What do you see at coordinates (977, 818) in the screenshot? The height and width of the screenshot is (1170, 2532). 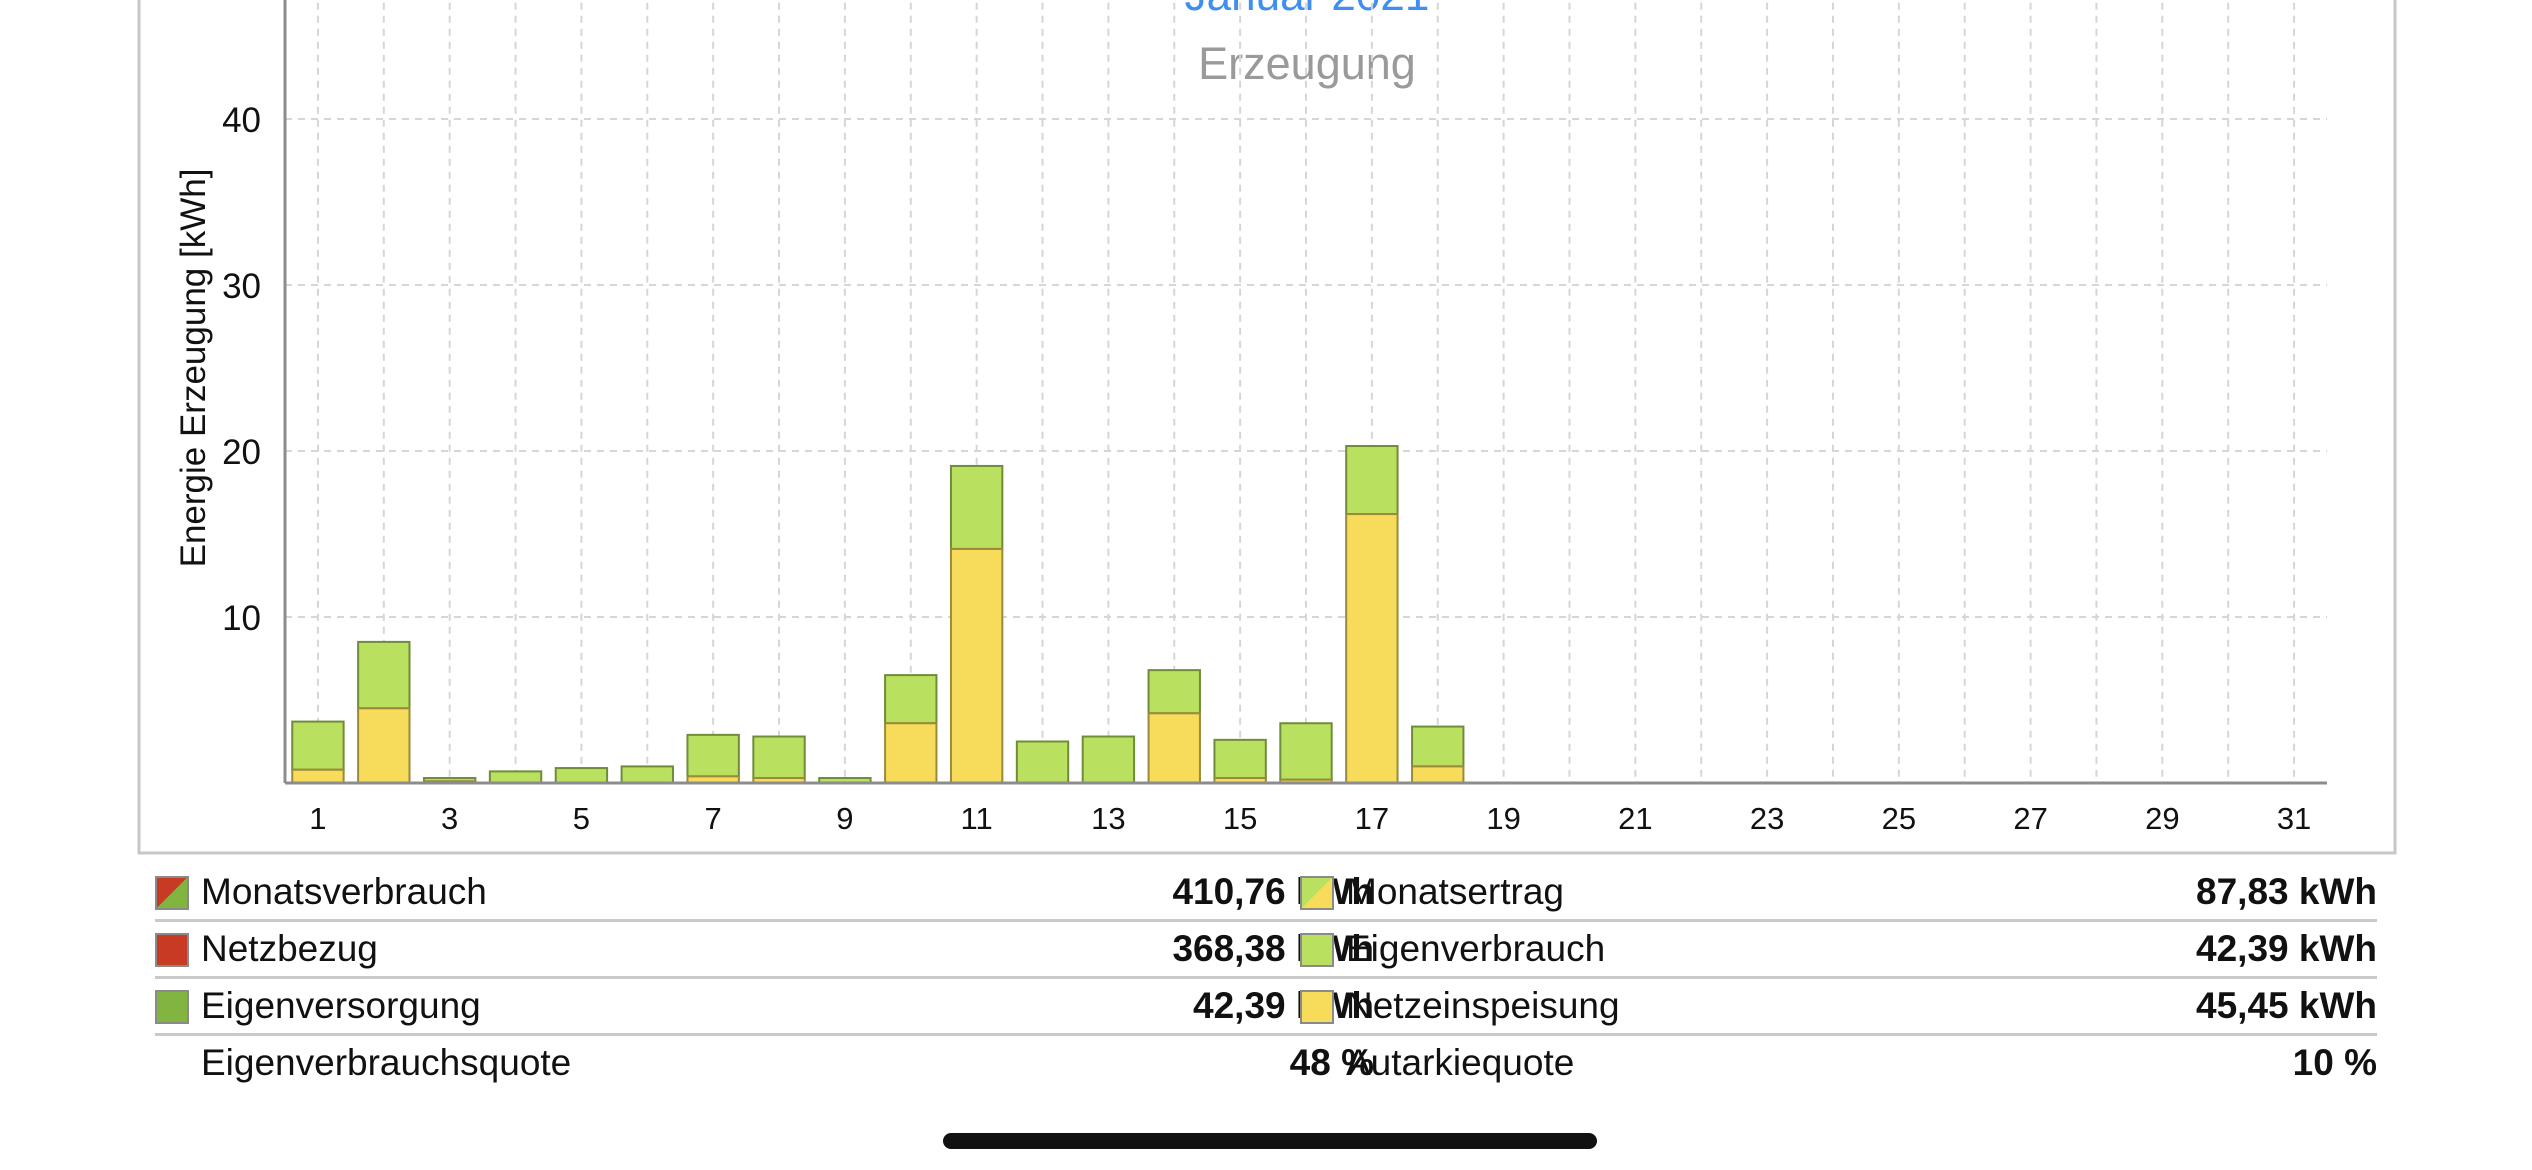 I see `x-tick-label: 11` at bounding box center [977, 818].